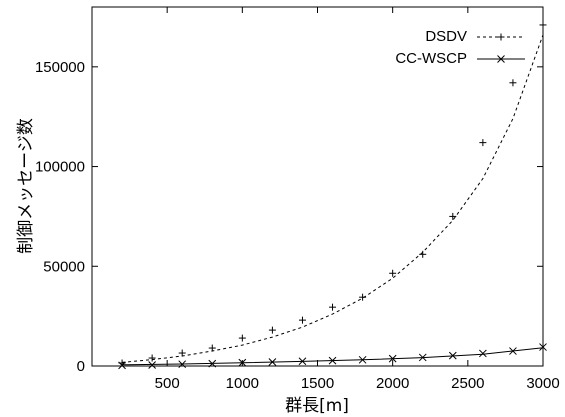 The width and height of the screenshot is (565, 417). What do you see at coordinates (81, 366) in the screenshot?
I see `y-tick-label: 0` at bounding box center [81, 366].